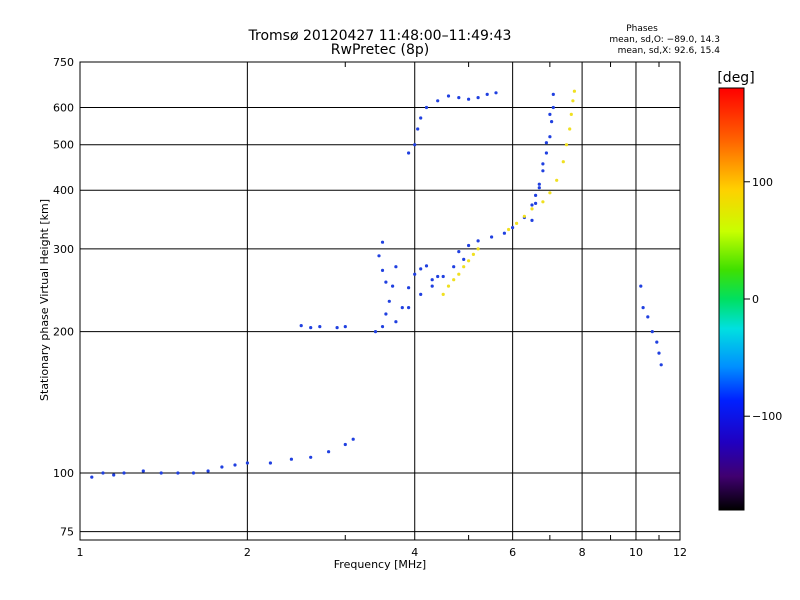 Image resolution: width=800 pixels, height=600 pixels. What do you see at coordinates (380, 50) in the screenshot?
I see `chart-subtitle: RwPretec (8p)` at bounding box center [380, 50].